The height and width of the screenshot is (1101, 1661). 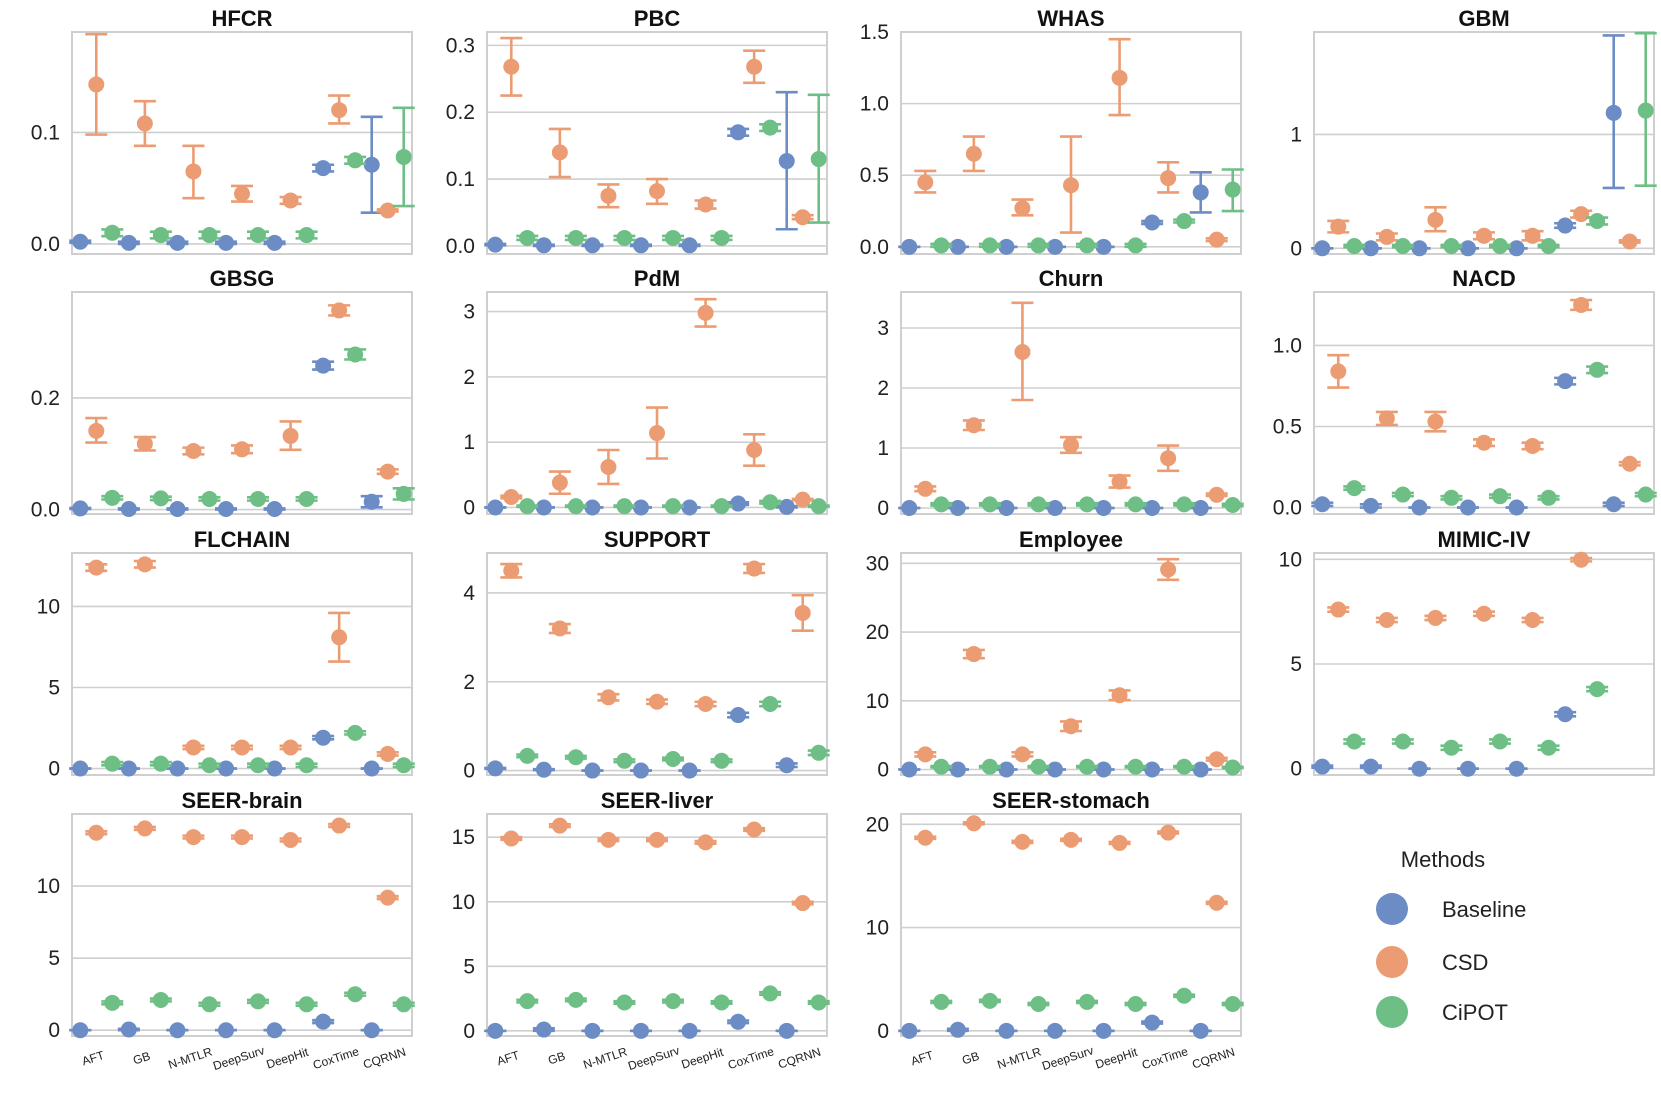 What do you see at coordinates (144, 123) in the screenshot?
I see `data-point-csd-gb` at bounding box center [144, 123].